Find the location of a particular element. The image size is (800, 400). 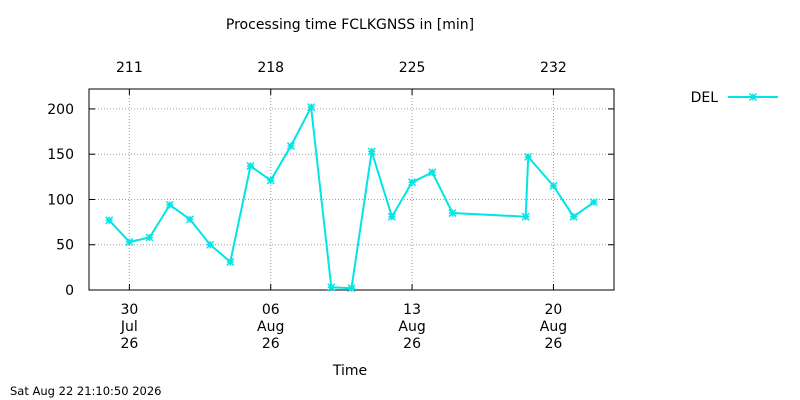

legend-marker-star is located at coordinates (753, 97).